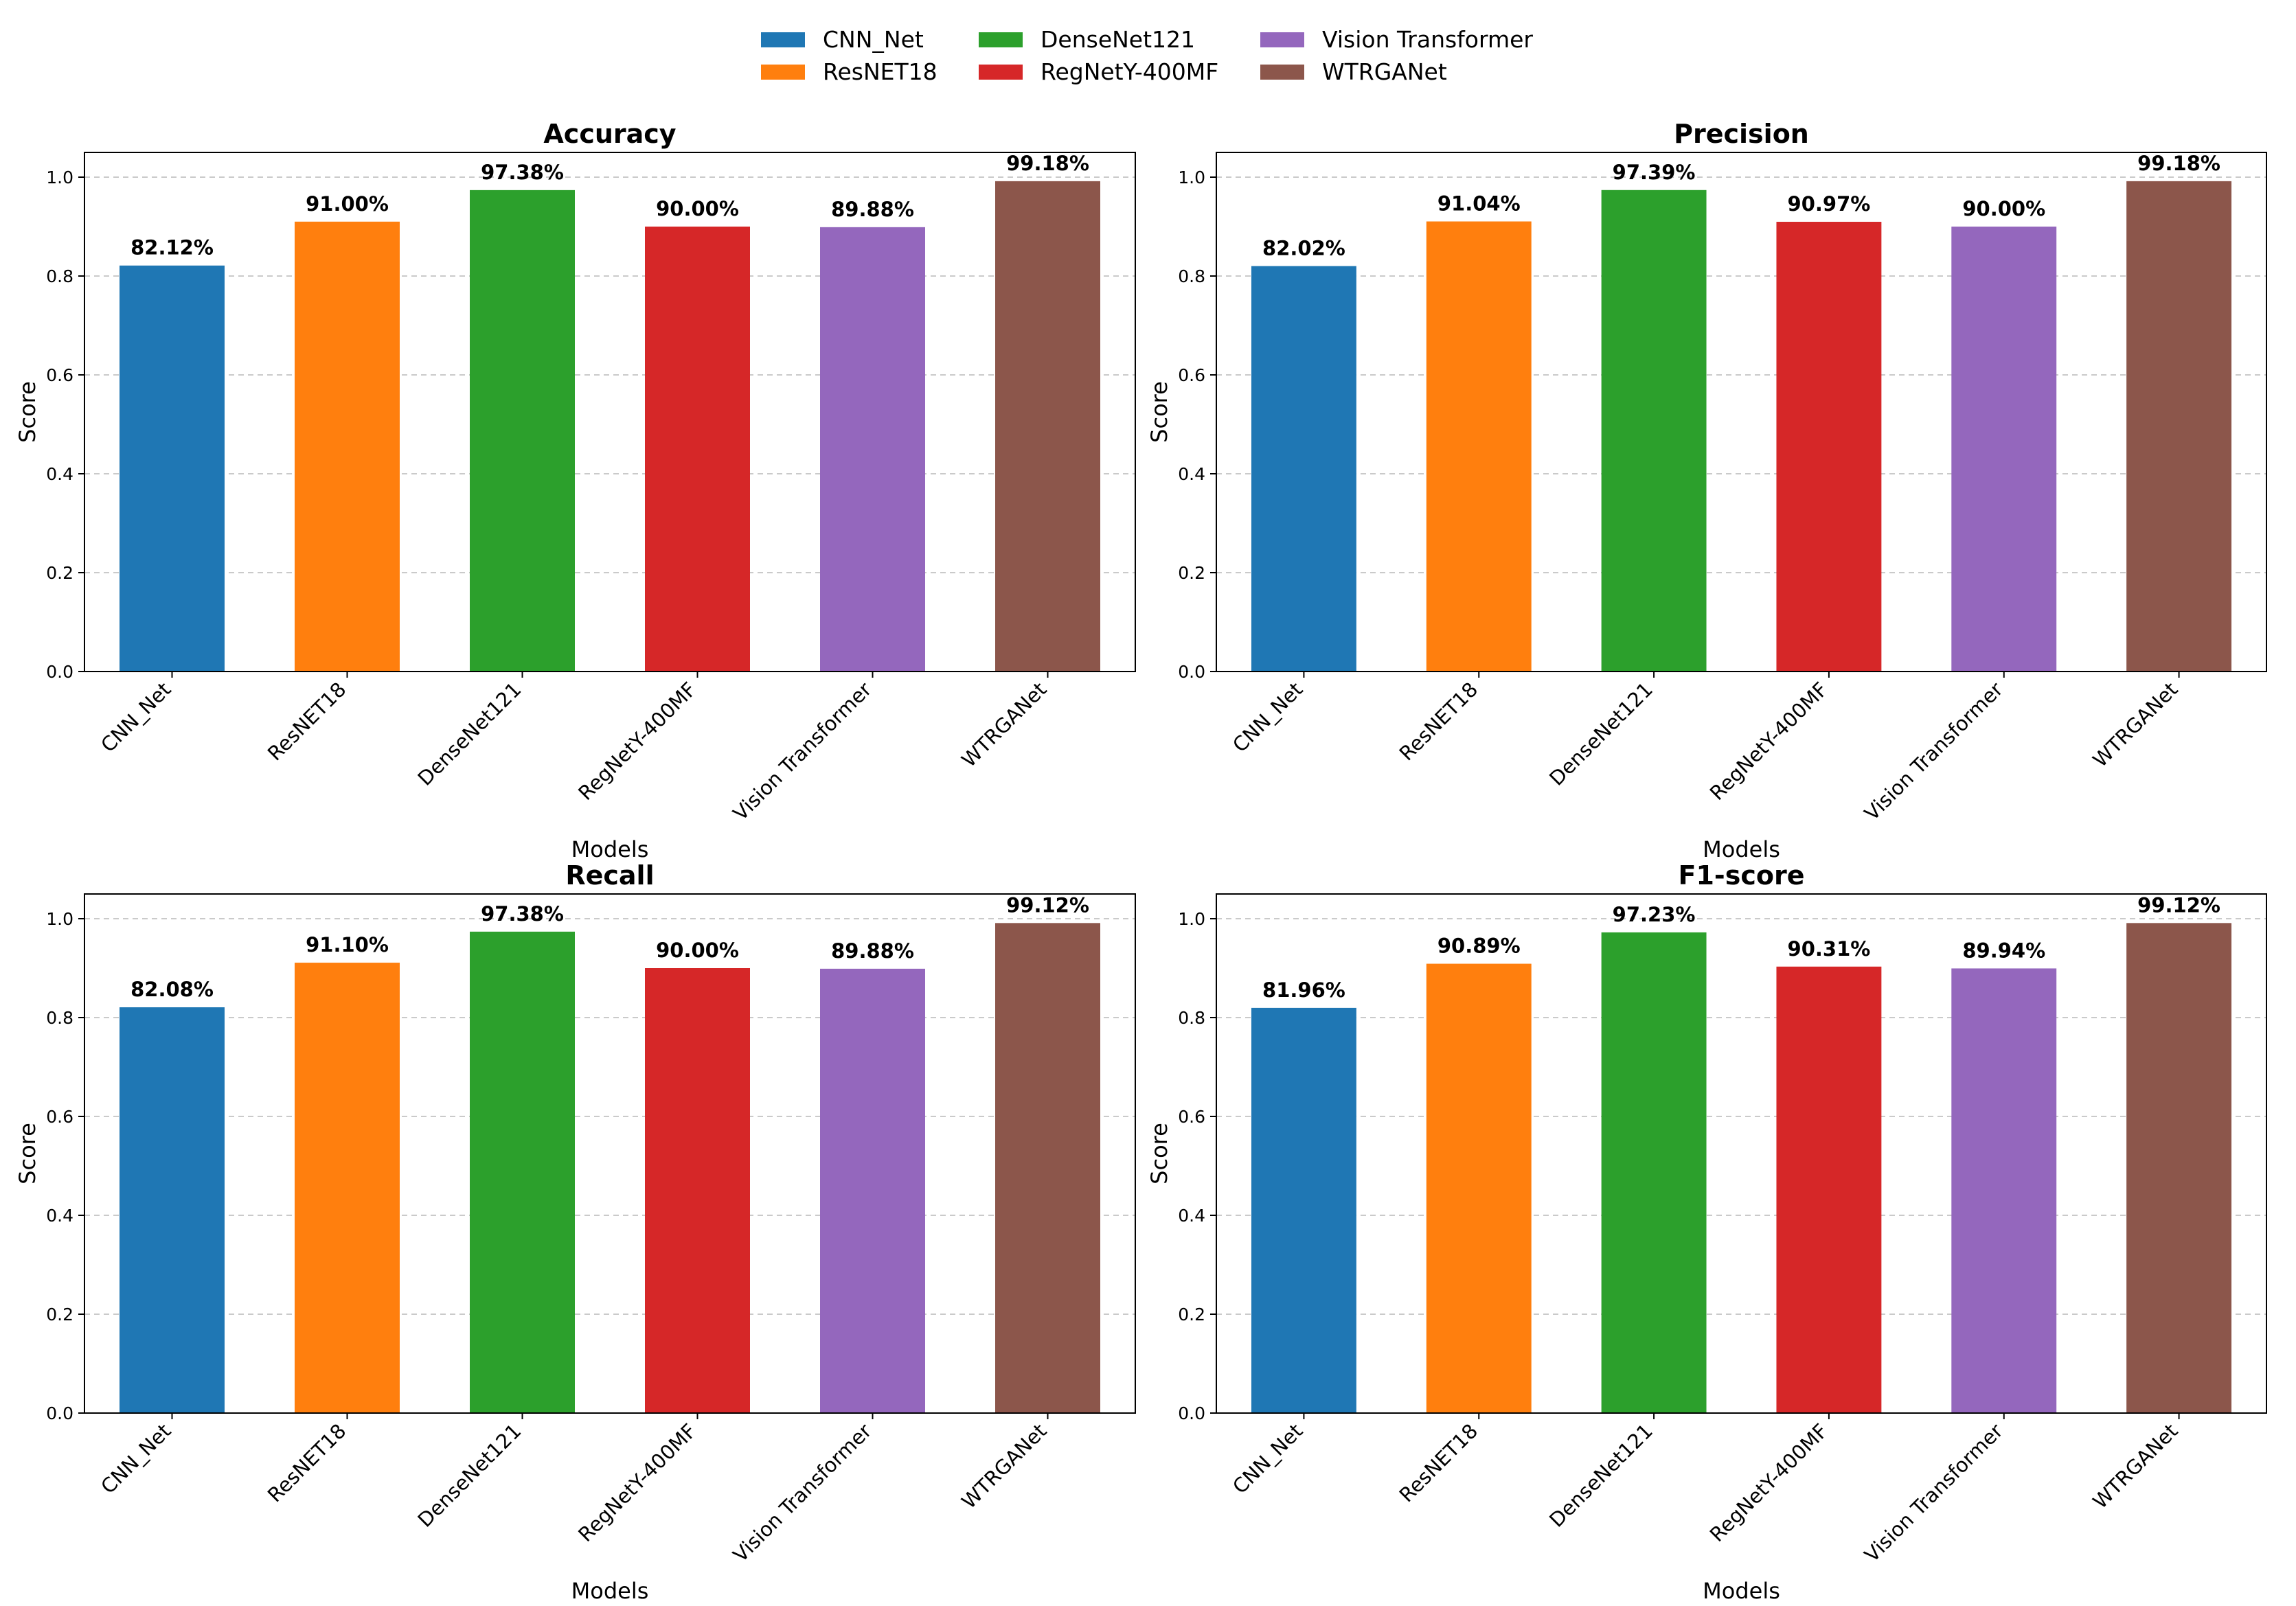  What do you see at coordinates (1047, 905) in the screenshot?
I see `data-label: 99.12%` at bounding box center [1047, 905].